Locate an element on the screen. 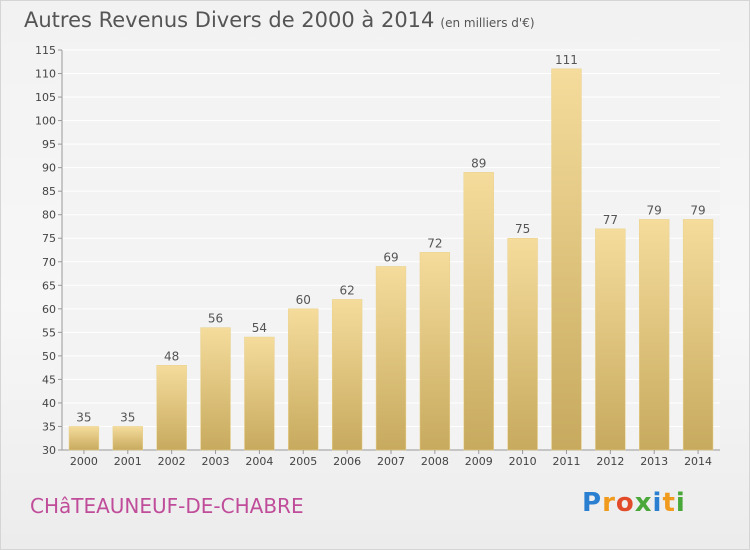 The height and width of the screenshot is (550, 750). y-tick-label: 90 is located at coordinates (49, 168).